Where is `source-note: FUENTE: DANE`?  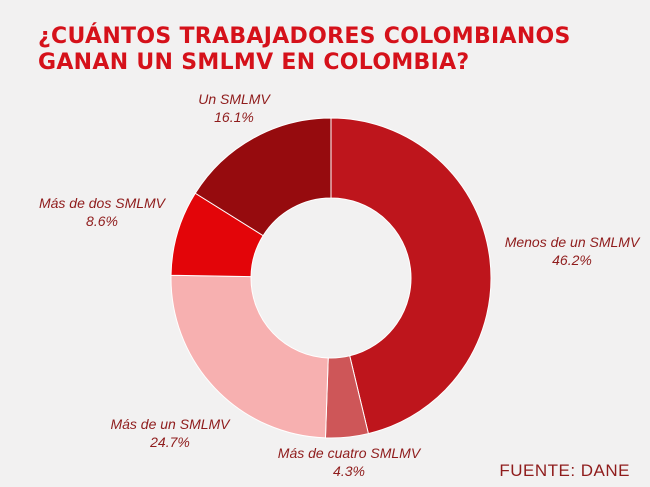 source-note: FUENTE: DANE is located at coordinates (564, 470).